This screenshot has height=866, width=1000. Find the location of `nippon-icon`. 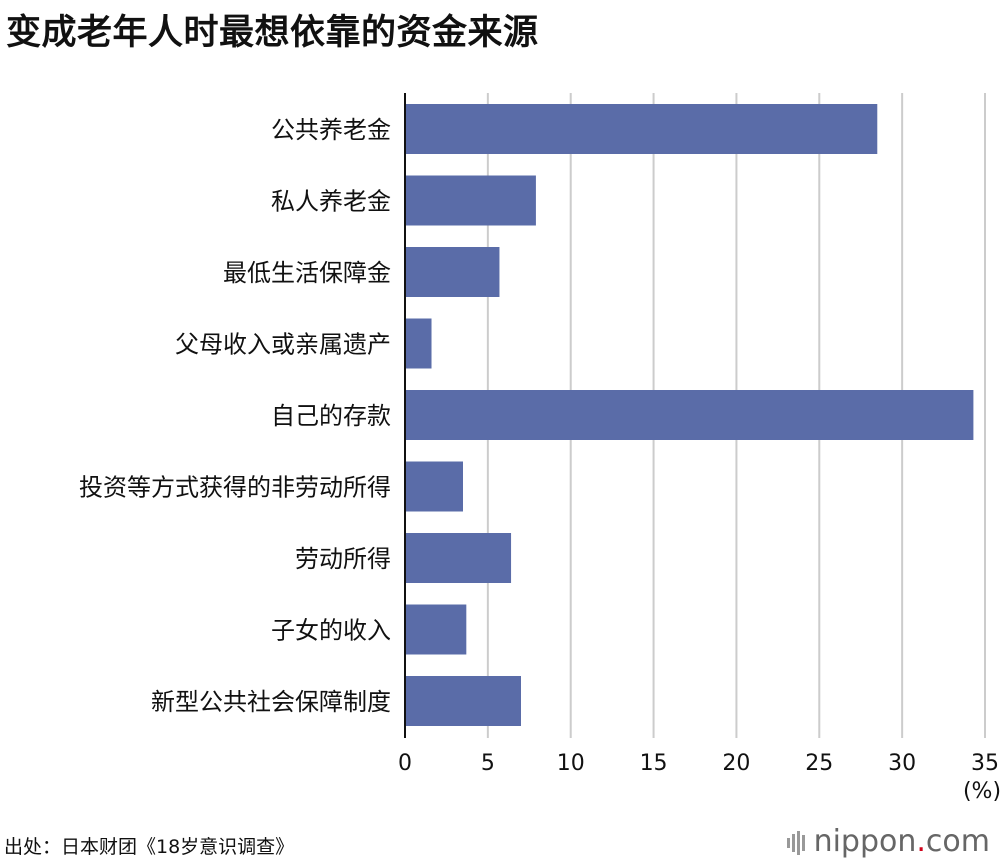

nippon-icon is located at coordinates (795, 842).